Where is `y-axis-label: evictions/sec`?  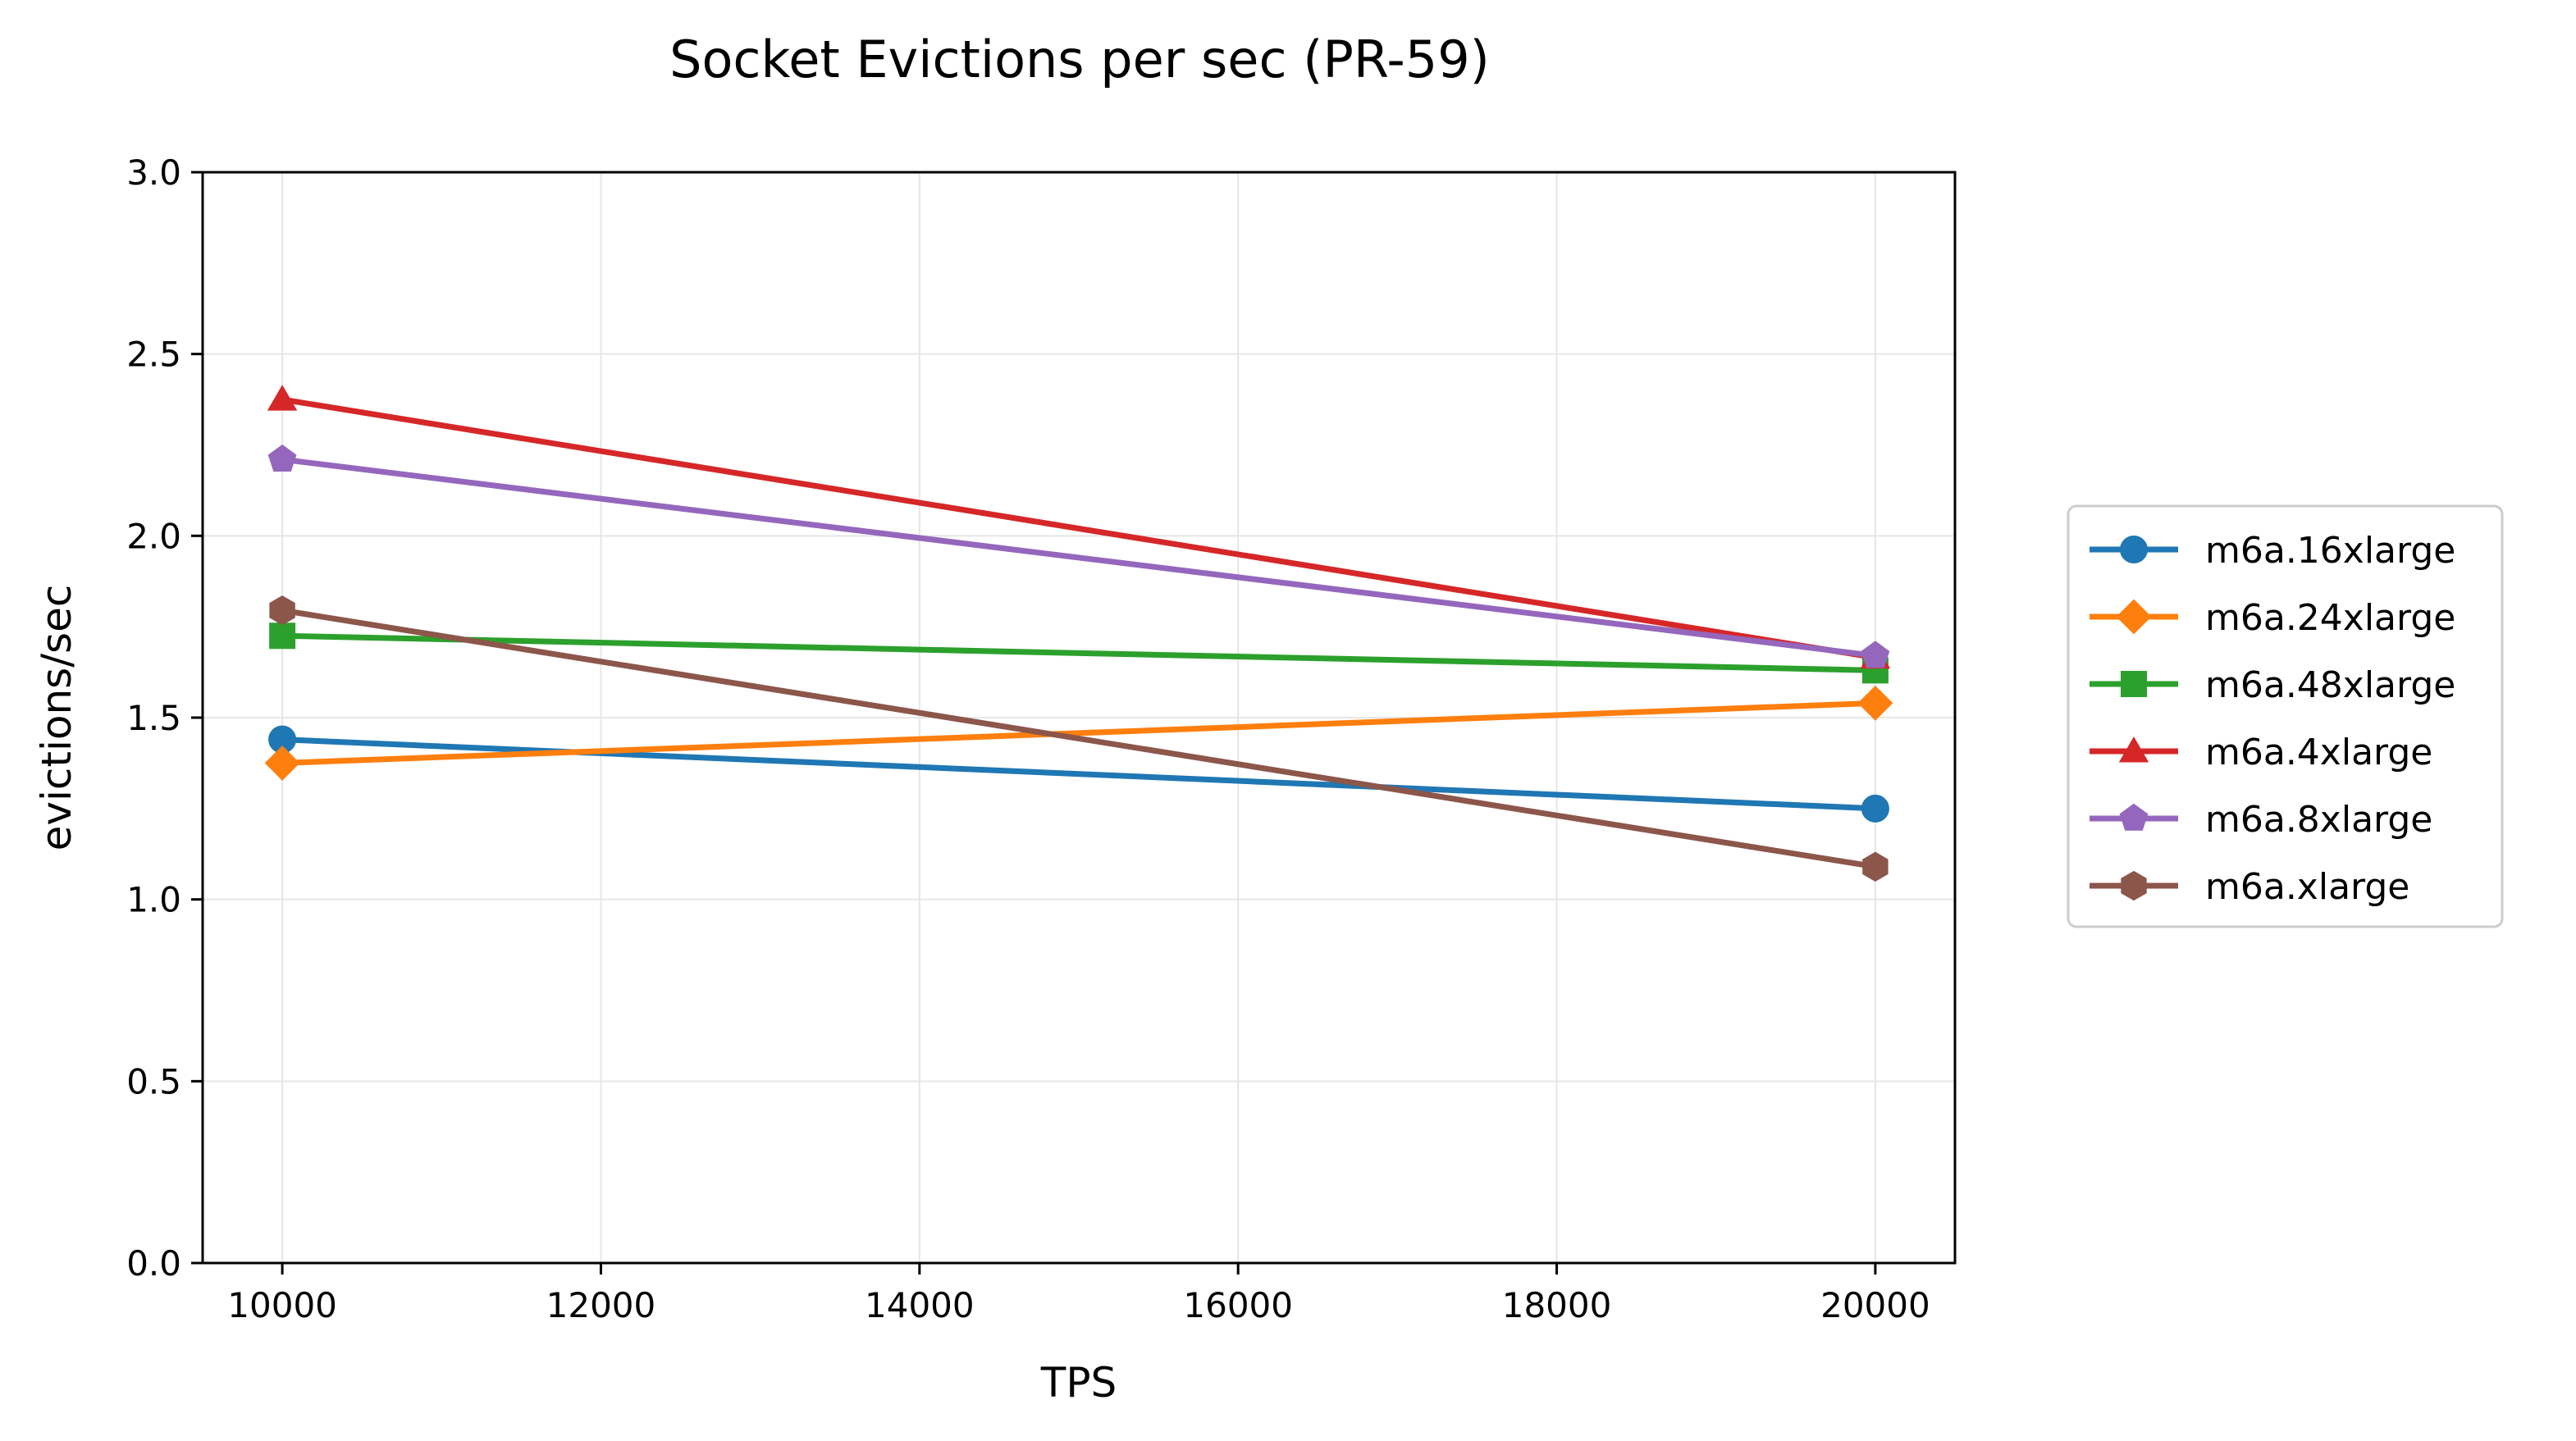
y-axis-label: evictions/sec is located at coordinates (57, 718).